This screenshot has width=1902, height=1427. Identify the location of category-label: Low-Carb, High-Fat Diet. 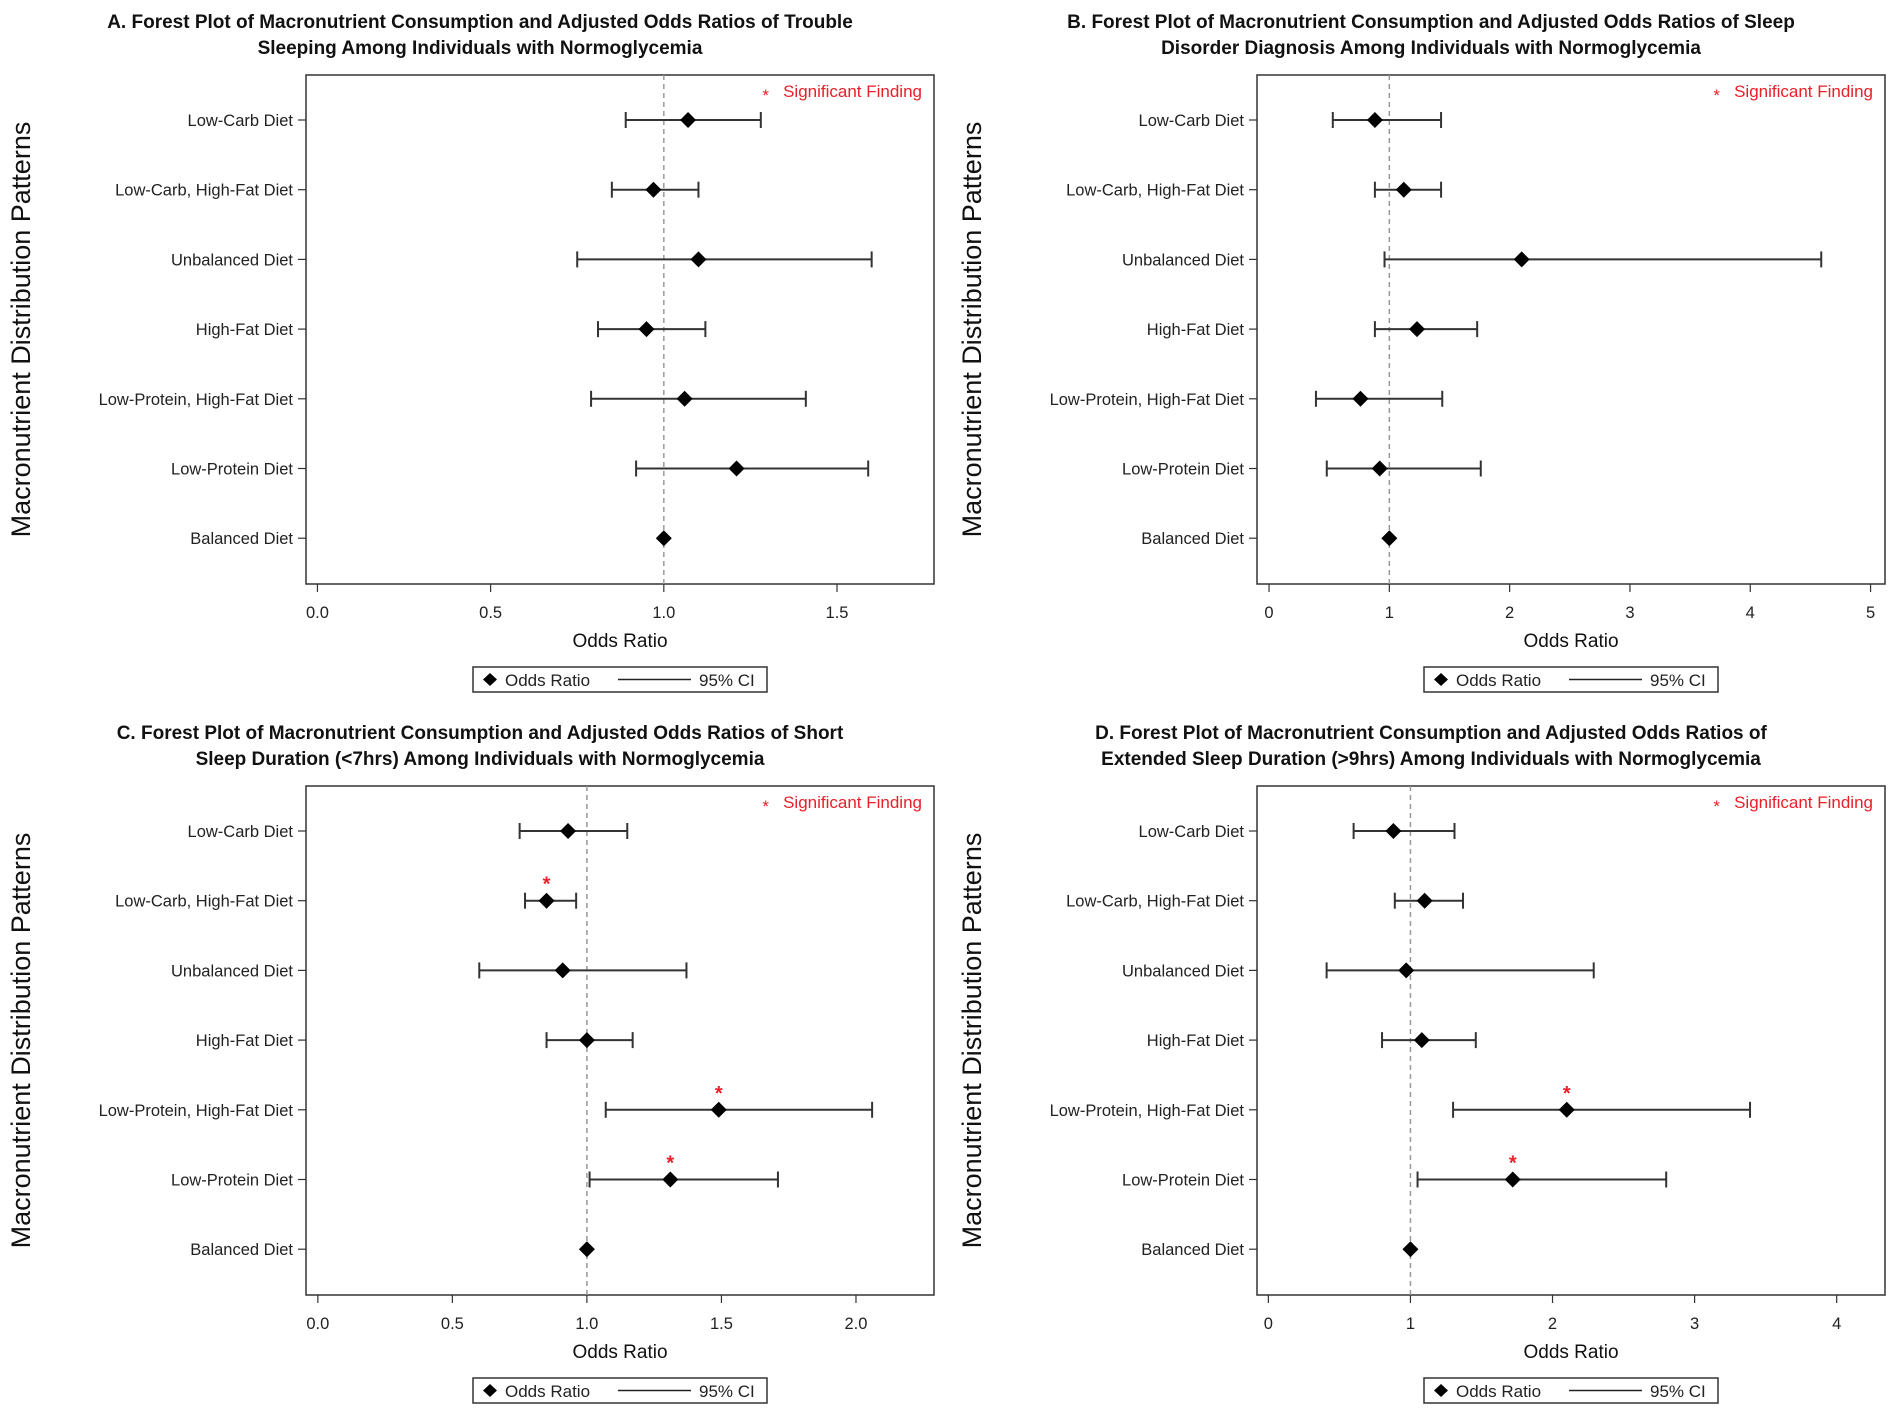
(204, 902).